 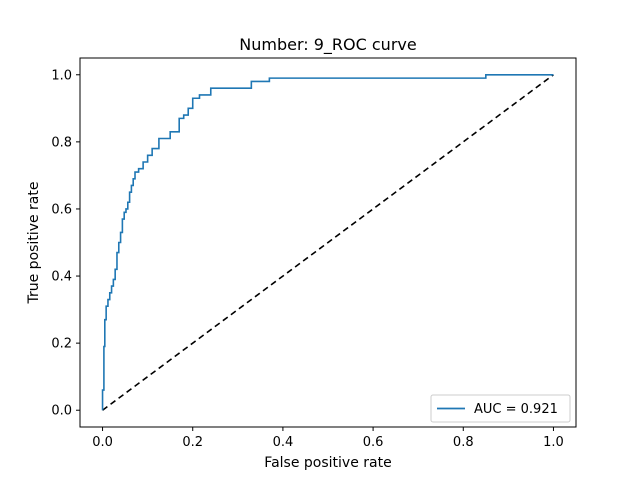 What do you see at coordinates (327, 463) in the screenshot?
I see `x-axis-label: False positive rate` at bounding box center [327, 463].